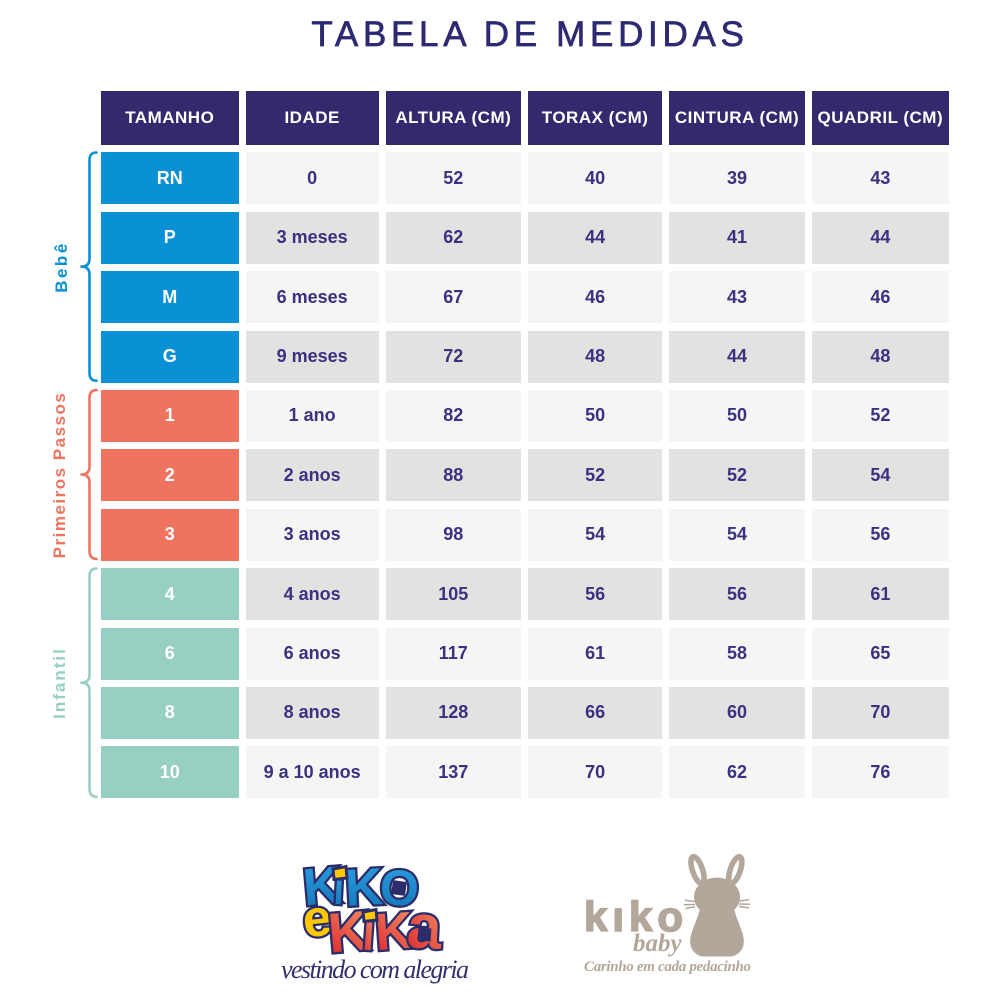 The width and height of the screenshot is (1000, 1000). I want to click on svg-text: baby, so click(658, 943).